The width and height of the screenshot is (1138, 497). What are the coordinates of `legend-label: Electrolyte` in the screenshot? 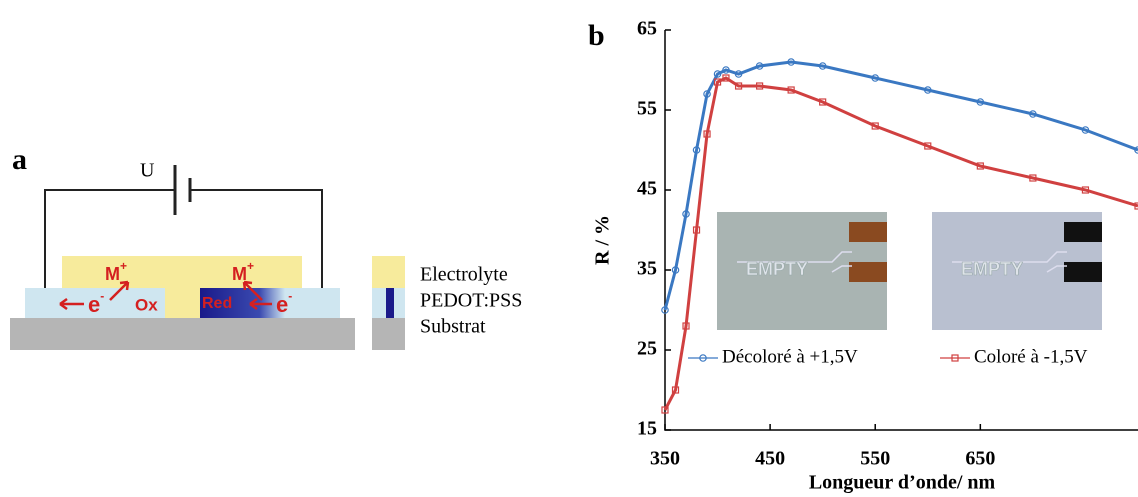 It's located at (464, 275).